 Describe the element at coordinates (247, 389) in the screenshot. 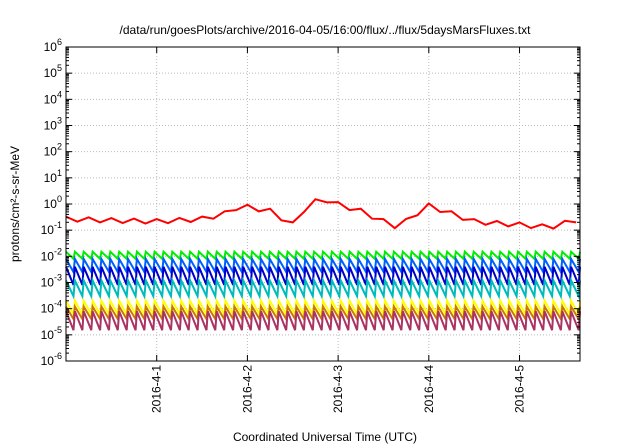

I see `x-tick-label: 2016-4-2` at that location.